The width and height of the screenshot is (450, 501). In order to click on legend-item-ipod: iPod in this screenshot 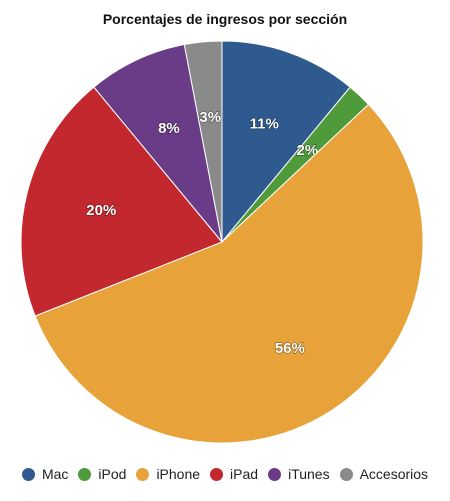, I will do `click(102, 474)`.